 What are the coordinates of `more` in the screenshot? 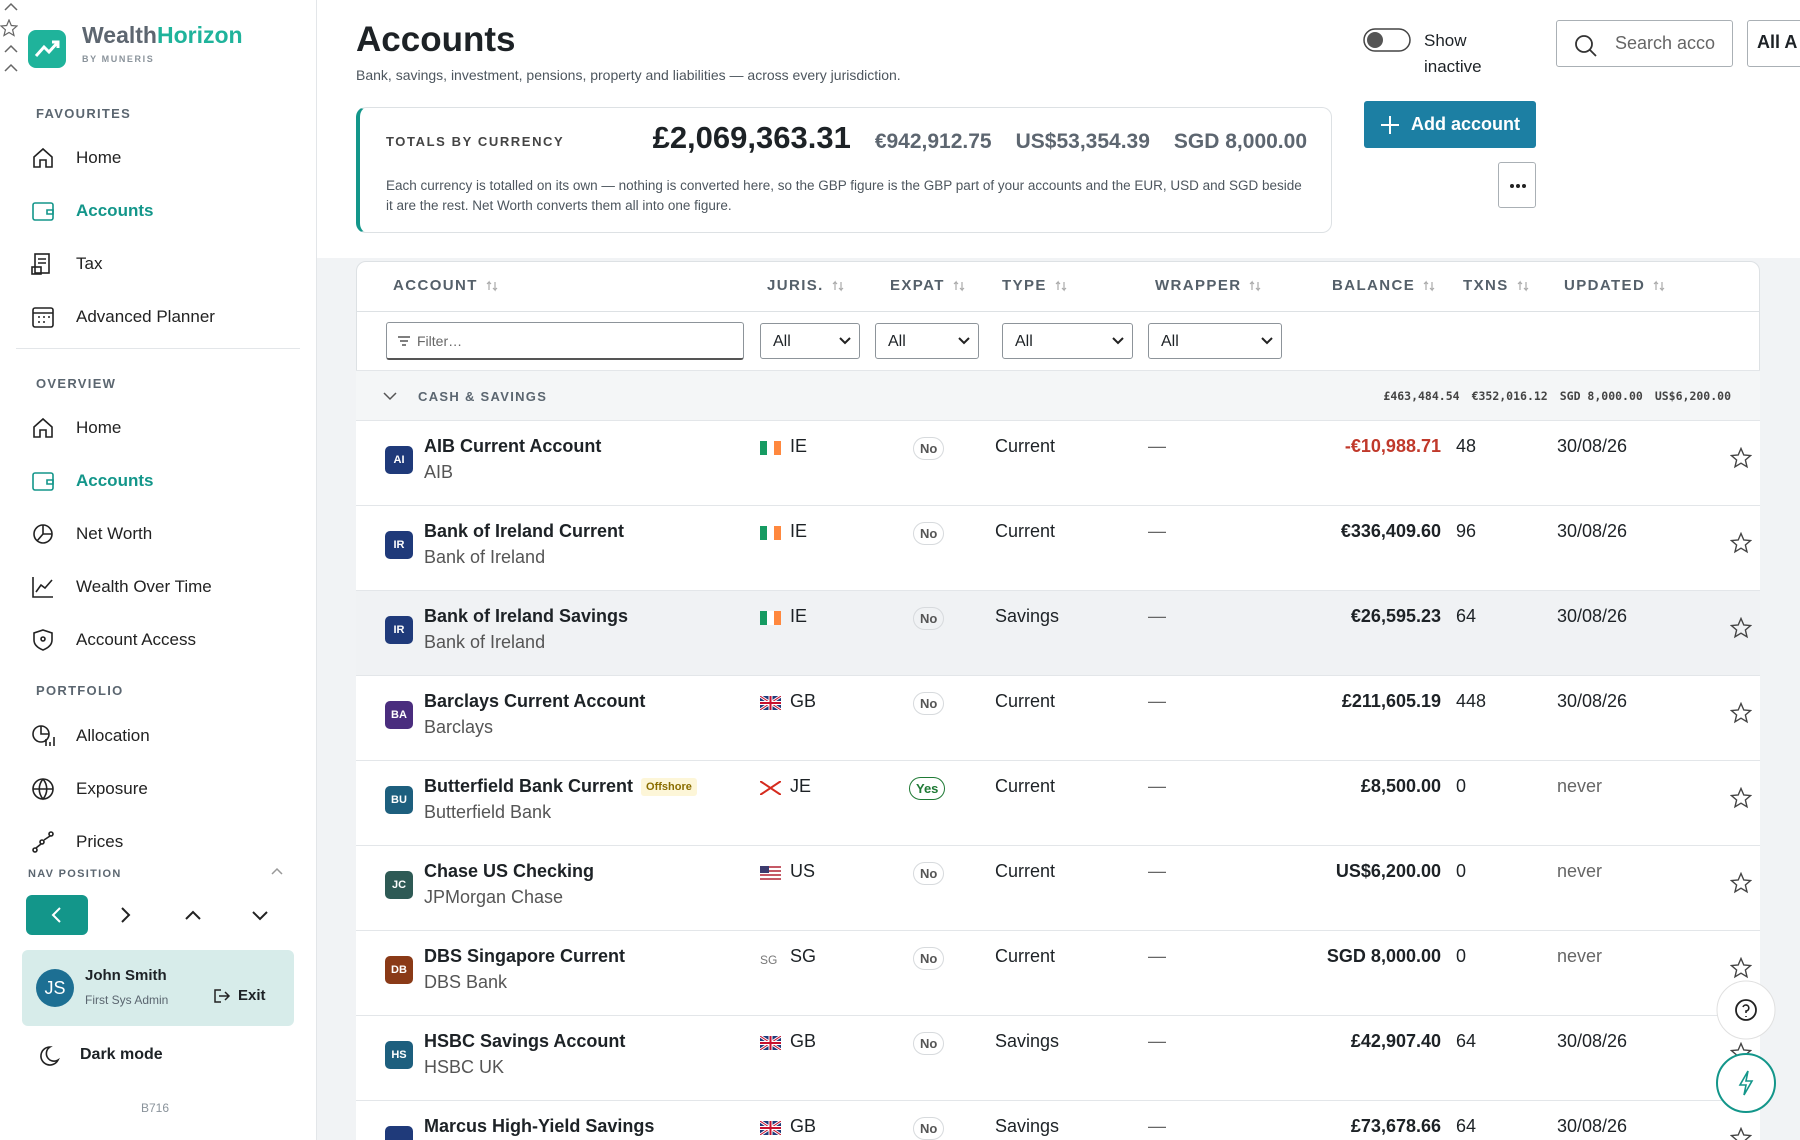 It's located at (1517, 185).